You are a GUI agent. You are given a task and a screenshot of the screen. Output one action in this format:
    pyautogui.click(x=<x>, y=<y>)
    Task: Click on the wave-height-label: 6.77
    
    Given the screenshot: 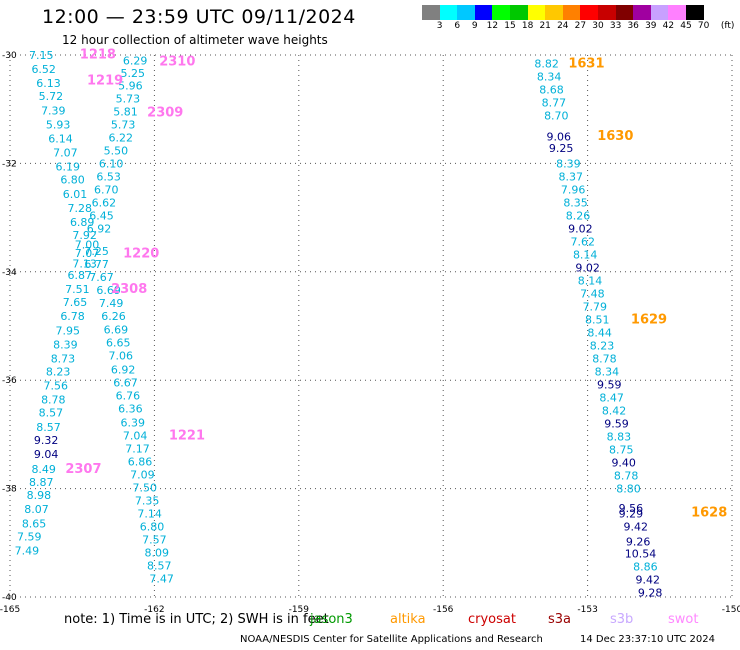 What is the action you would take?
    pyautogui.click(x=96, y=264)
    